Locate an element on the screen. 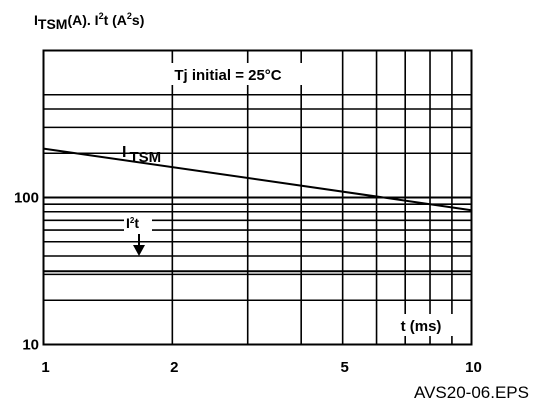  condition-label: Tj initial = 25°C is located at coordinates (227, 75).